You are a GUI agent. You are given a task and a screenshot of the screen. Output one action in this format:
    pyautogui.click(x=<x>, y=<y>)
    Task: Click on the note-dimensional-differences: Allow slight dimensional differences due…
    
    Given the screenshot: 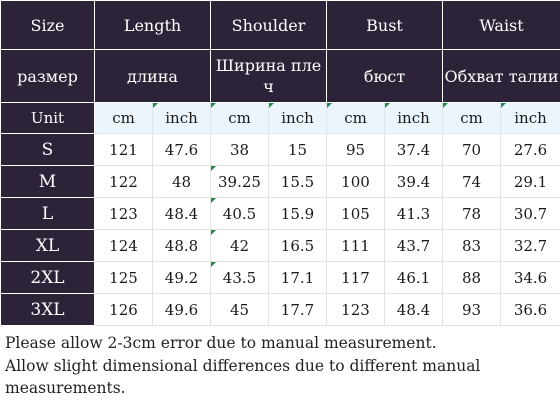 What is the action you would take?
    pyautogui.click(x=243, y=366)
    